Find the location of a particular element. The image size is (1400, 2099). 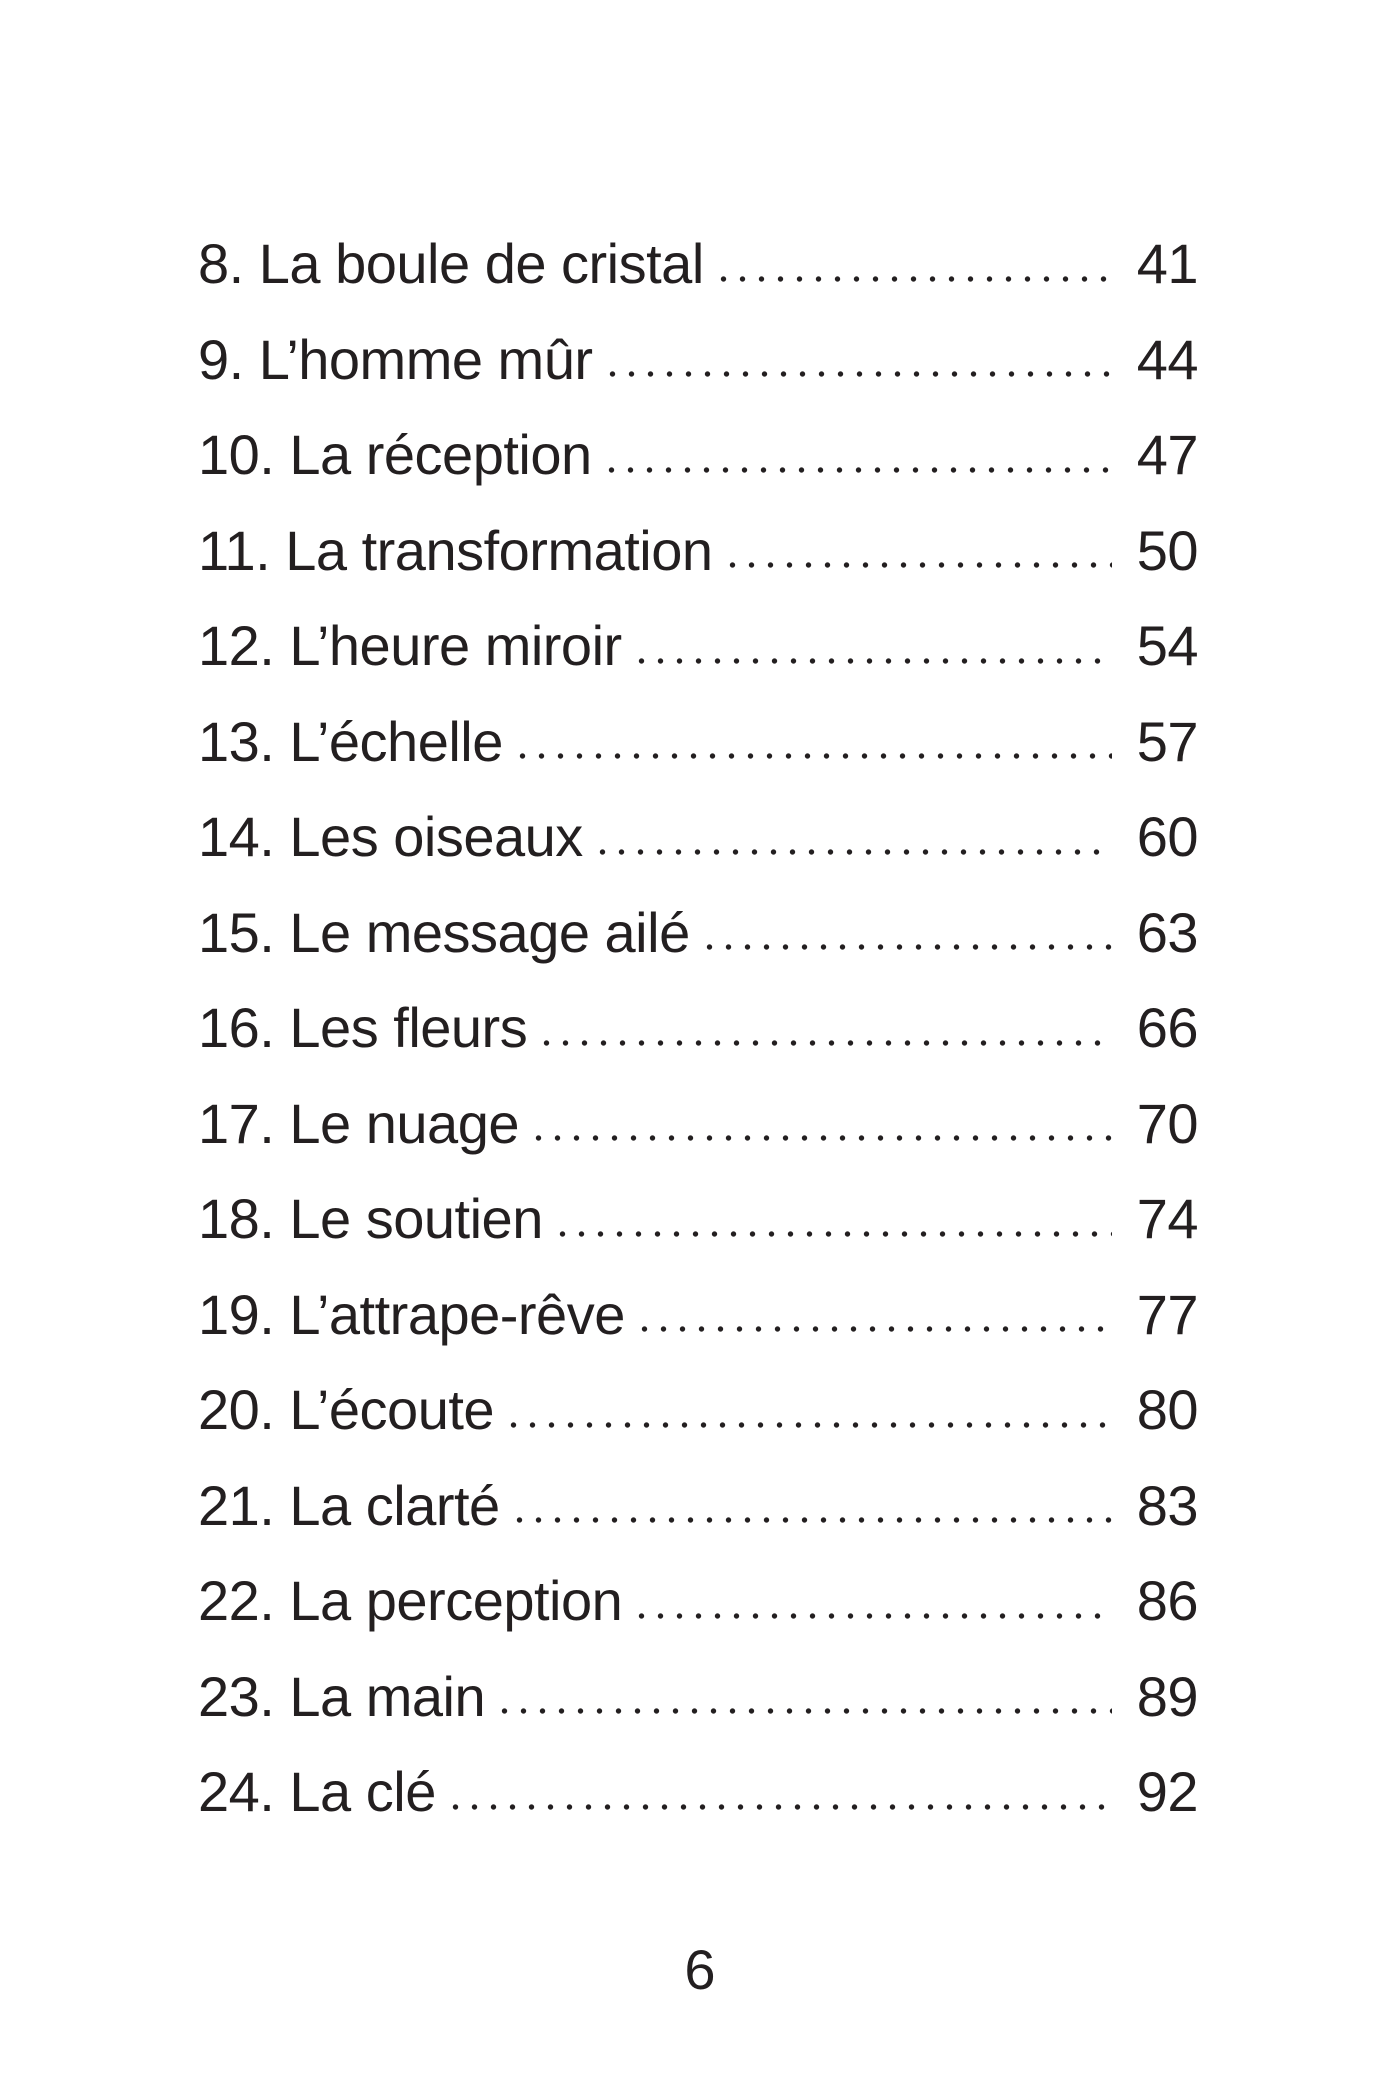

toc-entry-title: 23. La main is located at coordinates (342, 1696).